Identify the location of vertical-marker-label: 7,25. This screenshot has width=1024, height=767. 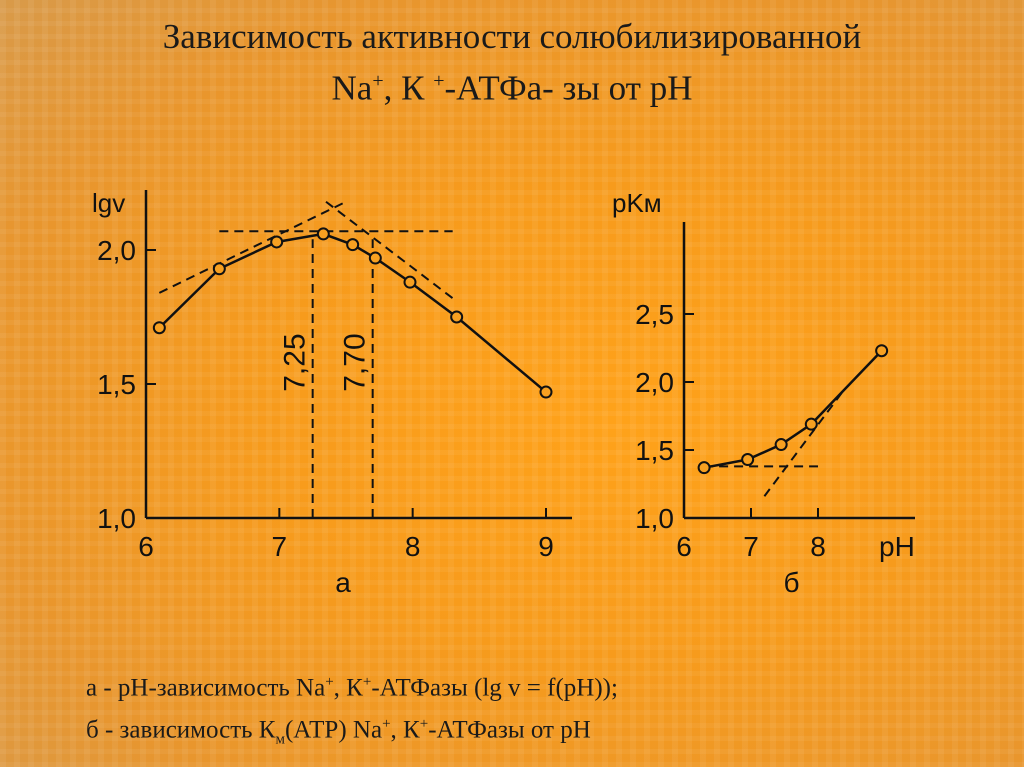
(295, 362).